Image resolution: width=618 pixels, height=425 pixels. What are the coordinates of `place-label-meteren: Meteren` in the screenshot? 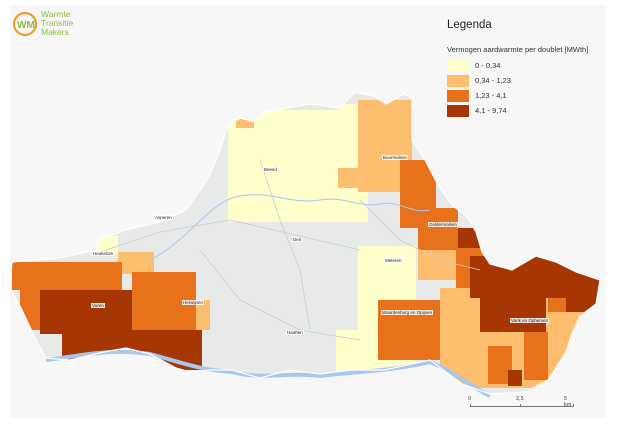 It's located at (393, 260).